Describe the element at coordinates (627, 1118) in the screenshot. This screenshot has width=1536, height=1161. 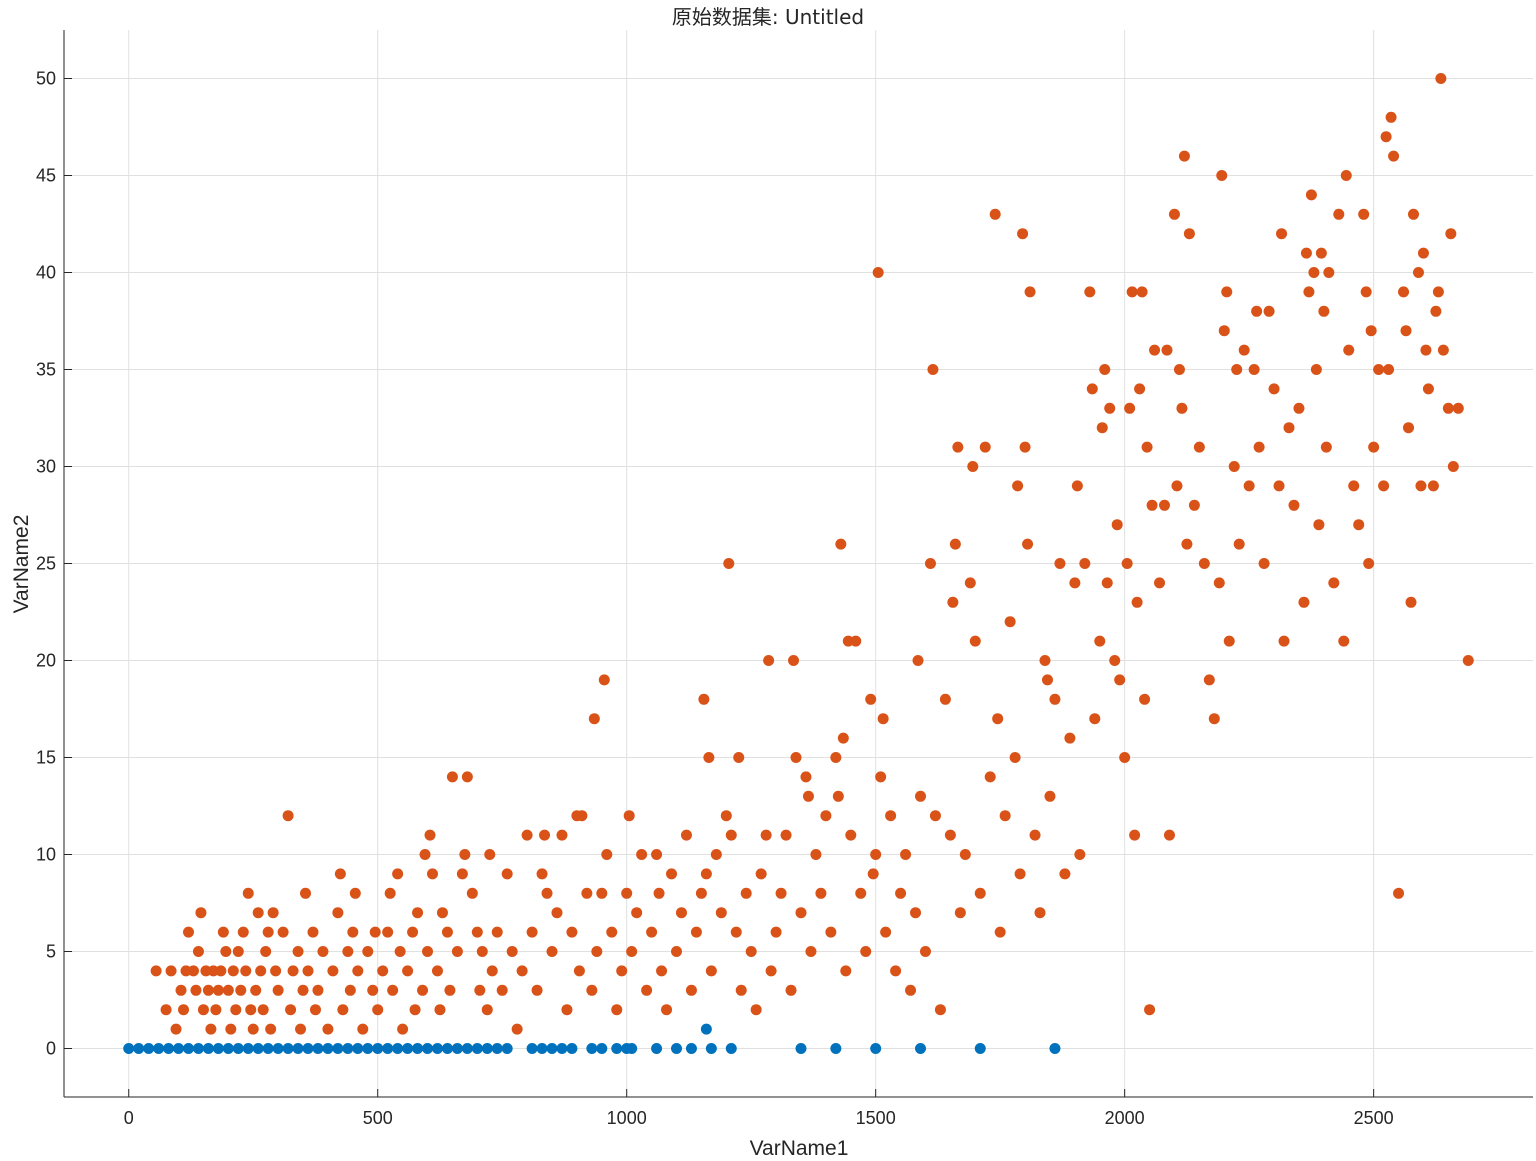
I see `x-tick-label: 1000` at that location.